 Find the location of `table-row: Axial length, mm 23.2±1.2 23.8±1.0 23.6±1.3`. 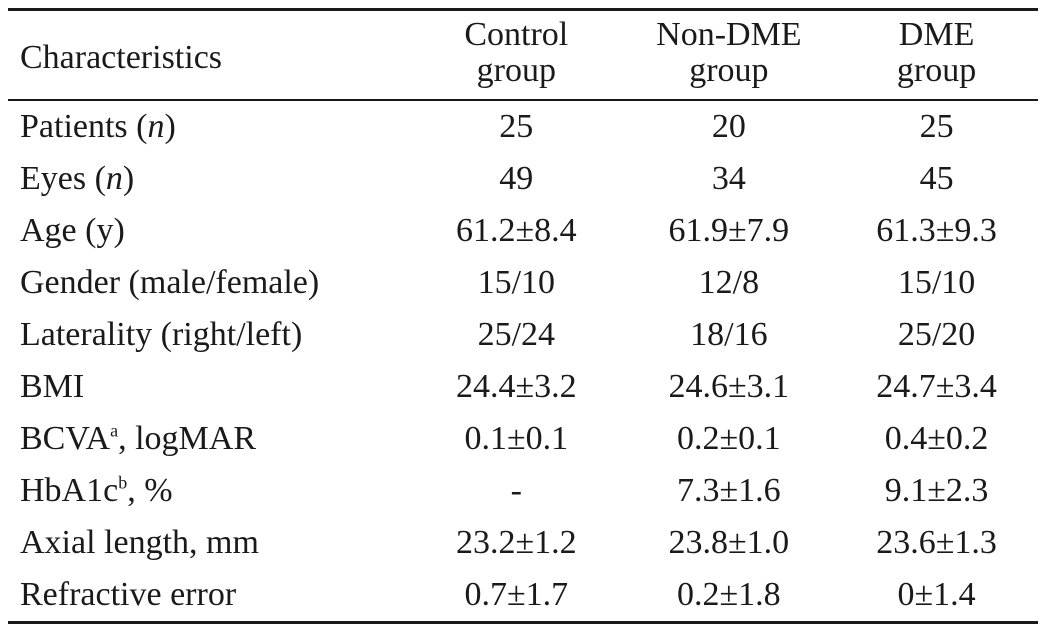

table-row: Axial length, mm 23.2±1.2 23.8±1.0 23.6±1.3 is located at coordinates (523, 543).